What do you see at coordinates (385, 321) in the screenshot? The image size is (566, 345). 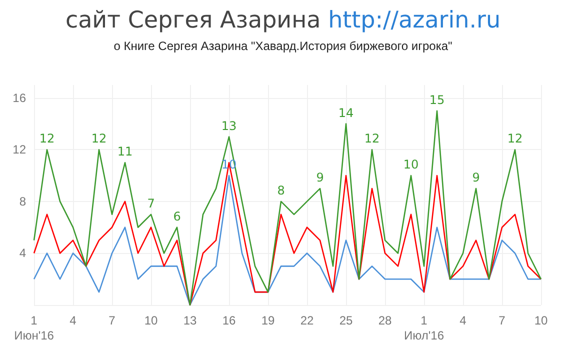 I see `x-tick-label: 28` at bounding box center [385, 321].